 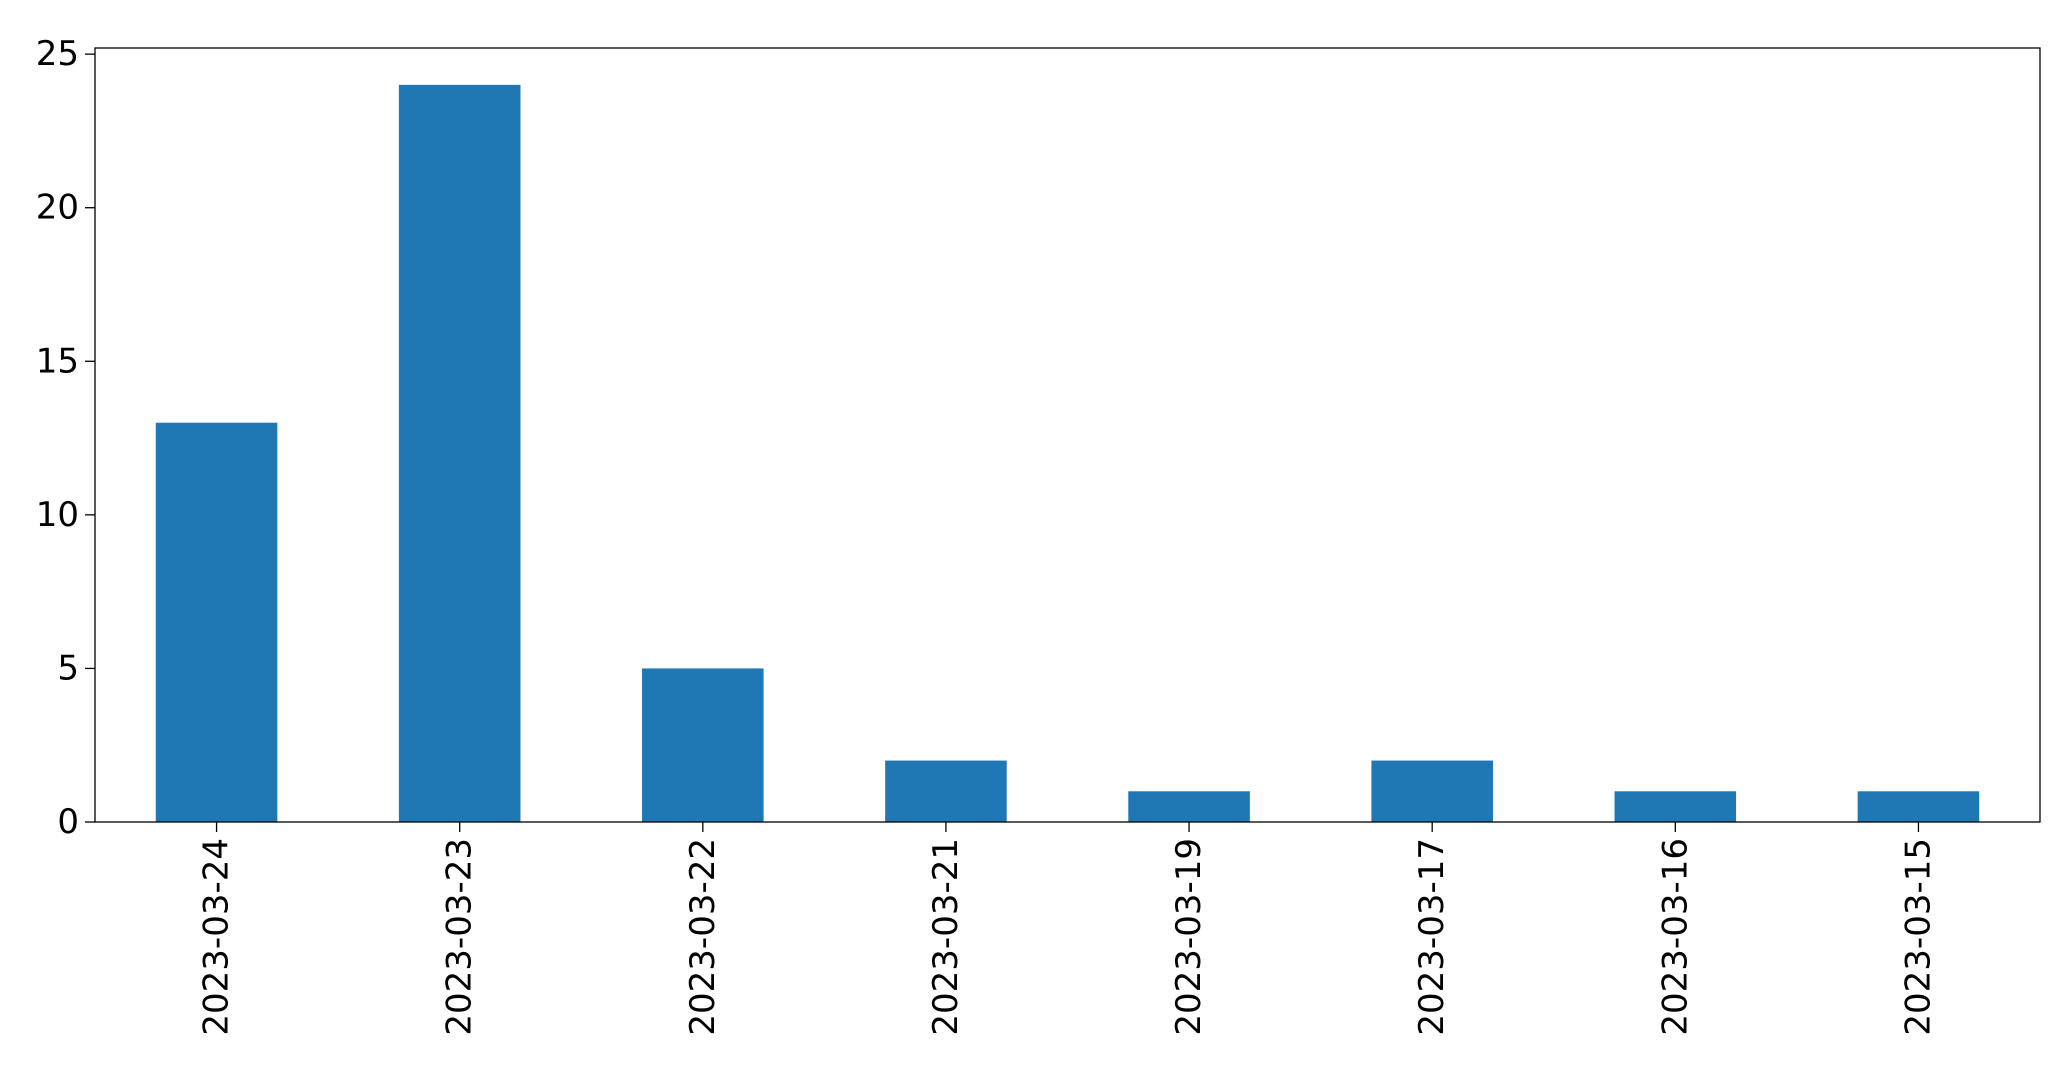 What do you see at coordinates (68, 668) in the screenshot?
I see `y-tick-label: 5` at bounding box center [68, 668].